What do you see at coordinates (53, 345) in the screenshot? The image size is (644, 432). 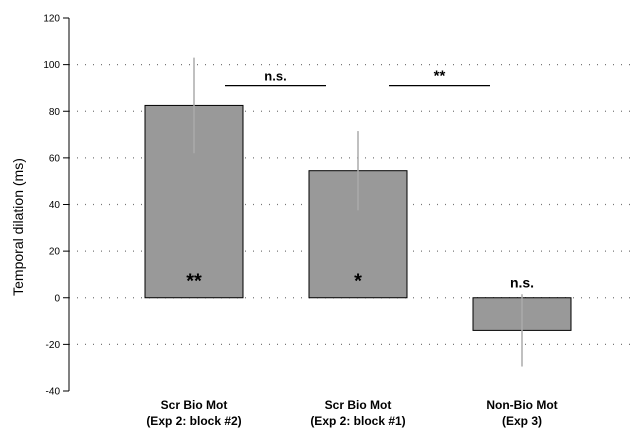 I see `y-tick-label: -20` at bounding box center [53, 345].